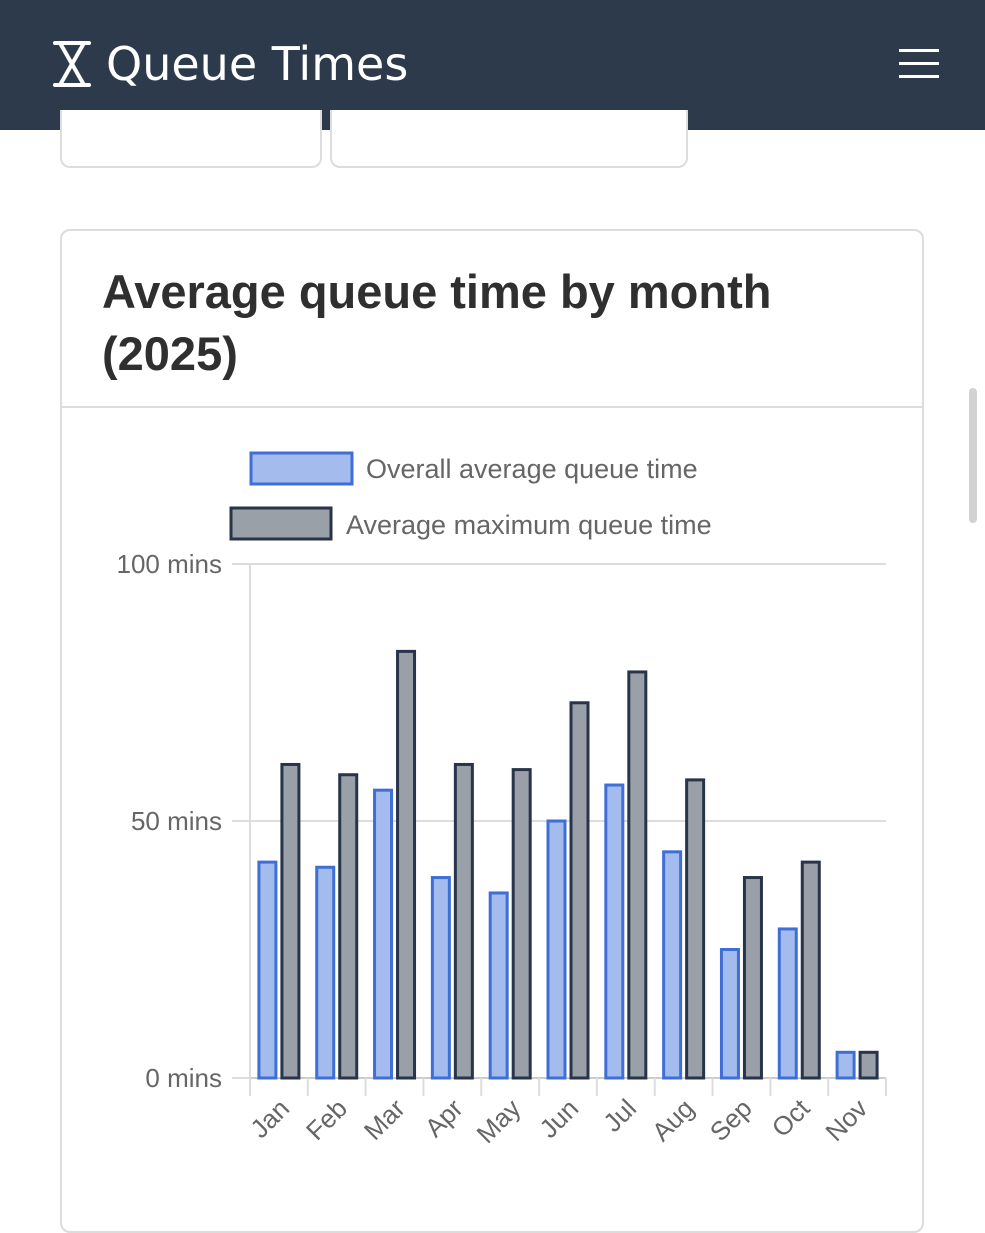 The image size is (985, 1233). Describe the element at coordinates (290, 921) in the screenshot. I see `bar-maximum-jan` at that location.